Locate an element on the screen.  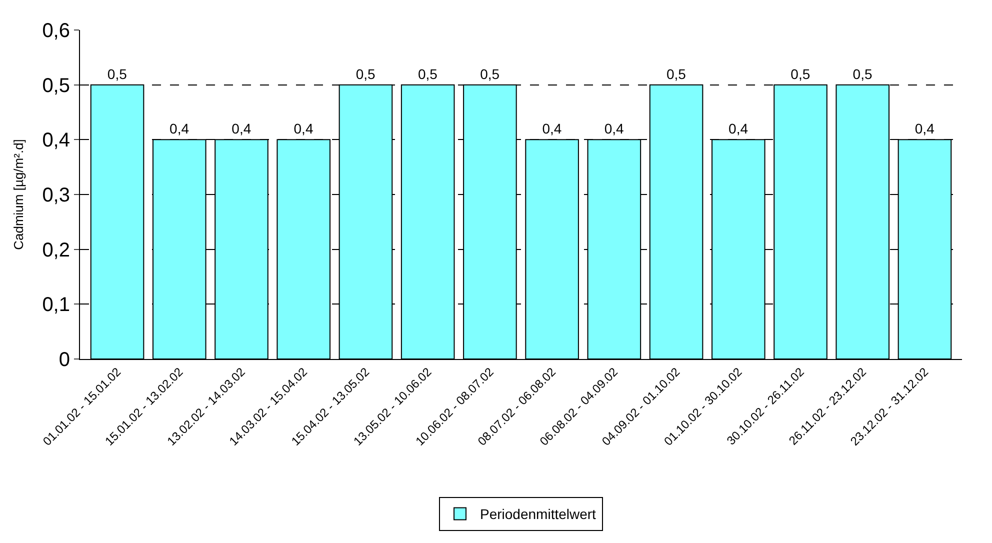
y-tick-label: 0,6 is located at coordinates (56, 31).